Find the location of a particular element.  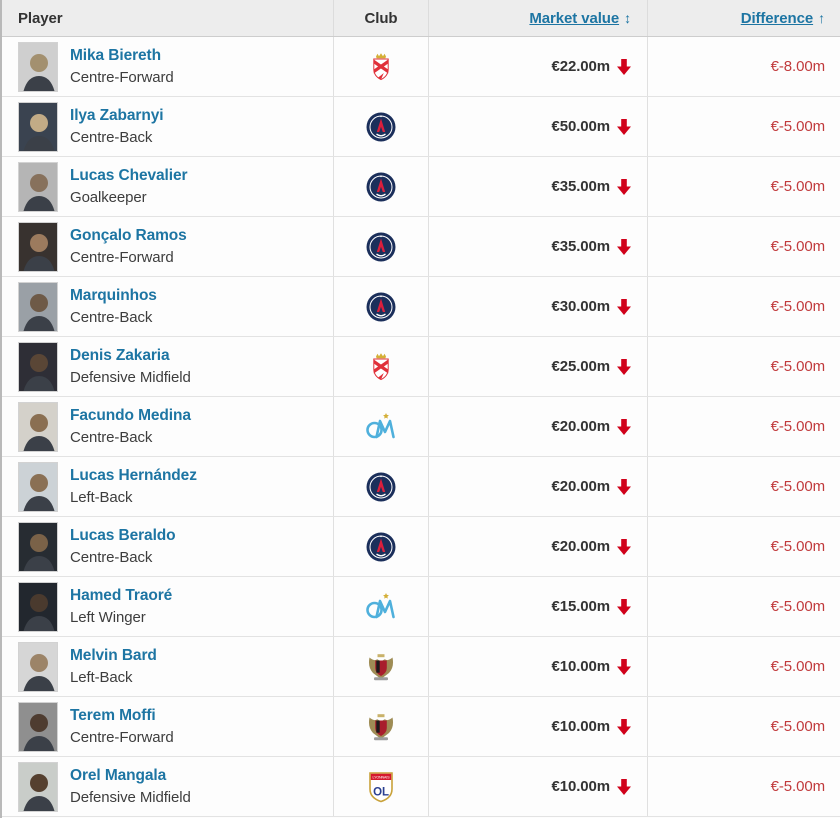

market-value-cell: €35.00m is located at coordinates (537, 246).